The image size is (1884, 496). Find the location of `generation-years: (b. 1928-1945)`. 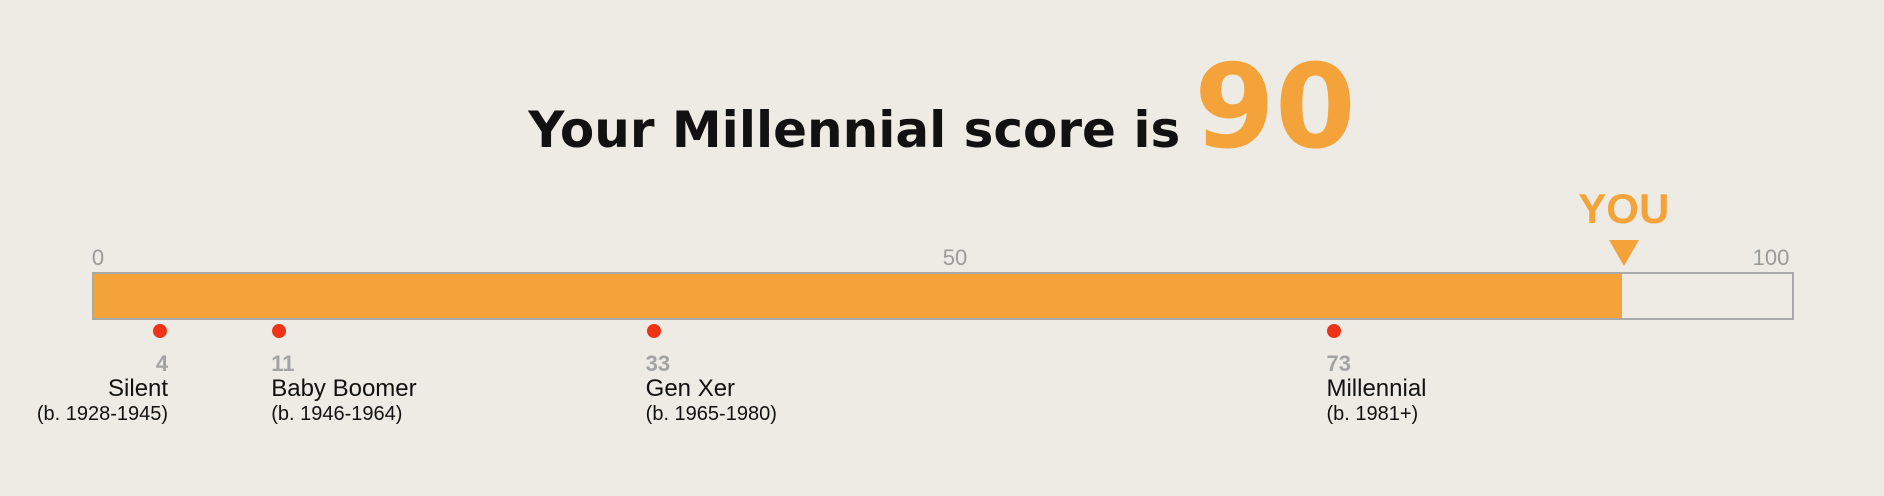

generation-years: (b. 1928-1945) is located at coordinates (102, 413).